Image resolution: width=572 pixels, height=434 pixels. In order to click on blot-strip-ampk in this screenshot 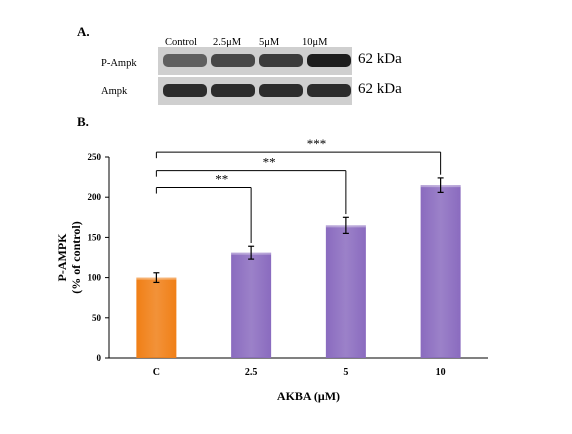, I will do `click(255, 91)`.